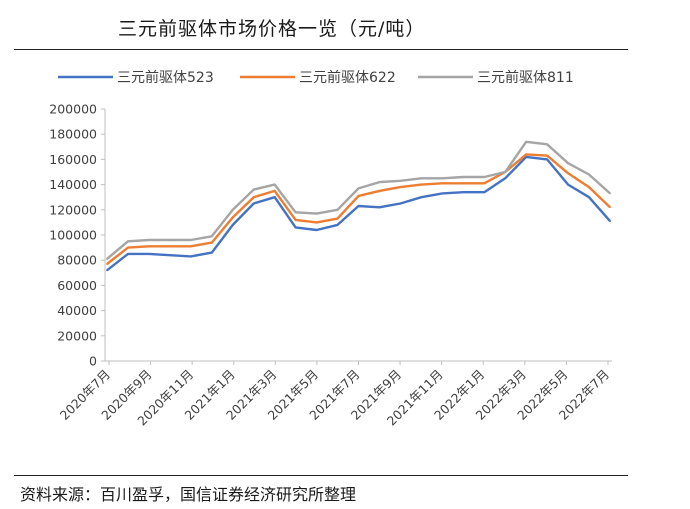 This screenshot has width=690, height=509. Describe the element at coordinates (73, 235) in the screenshot. I see `y-tick-label: 100000` at that location.